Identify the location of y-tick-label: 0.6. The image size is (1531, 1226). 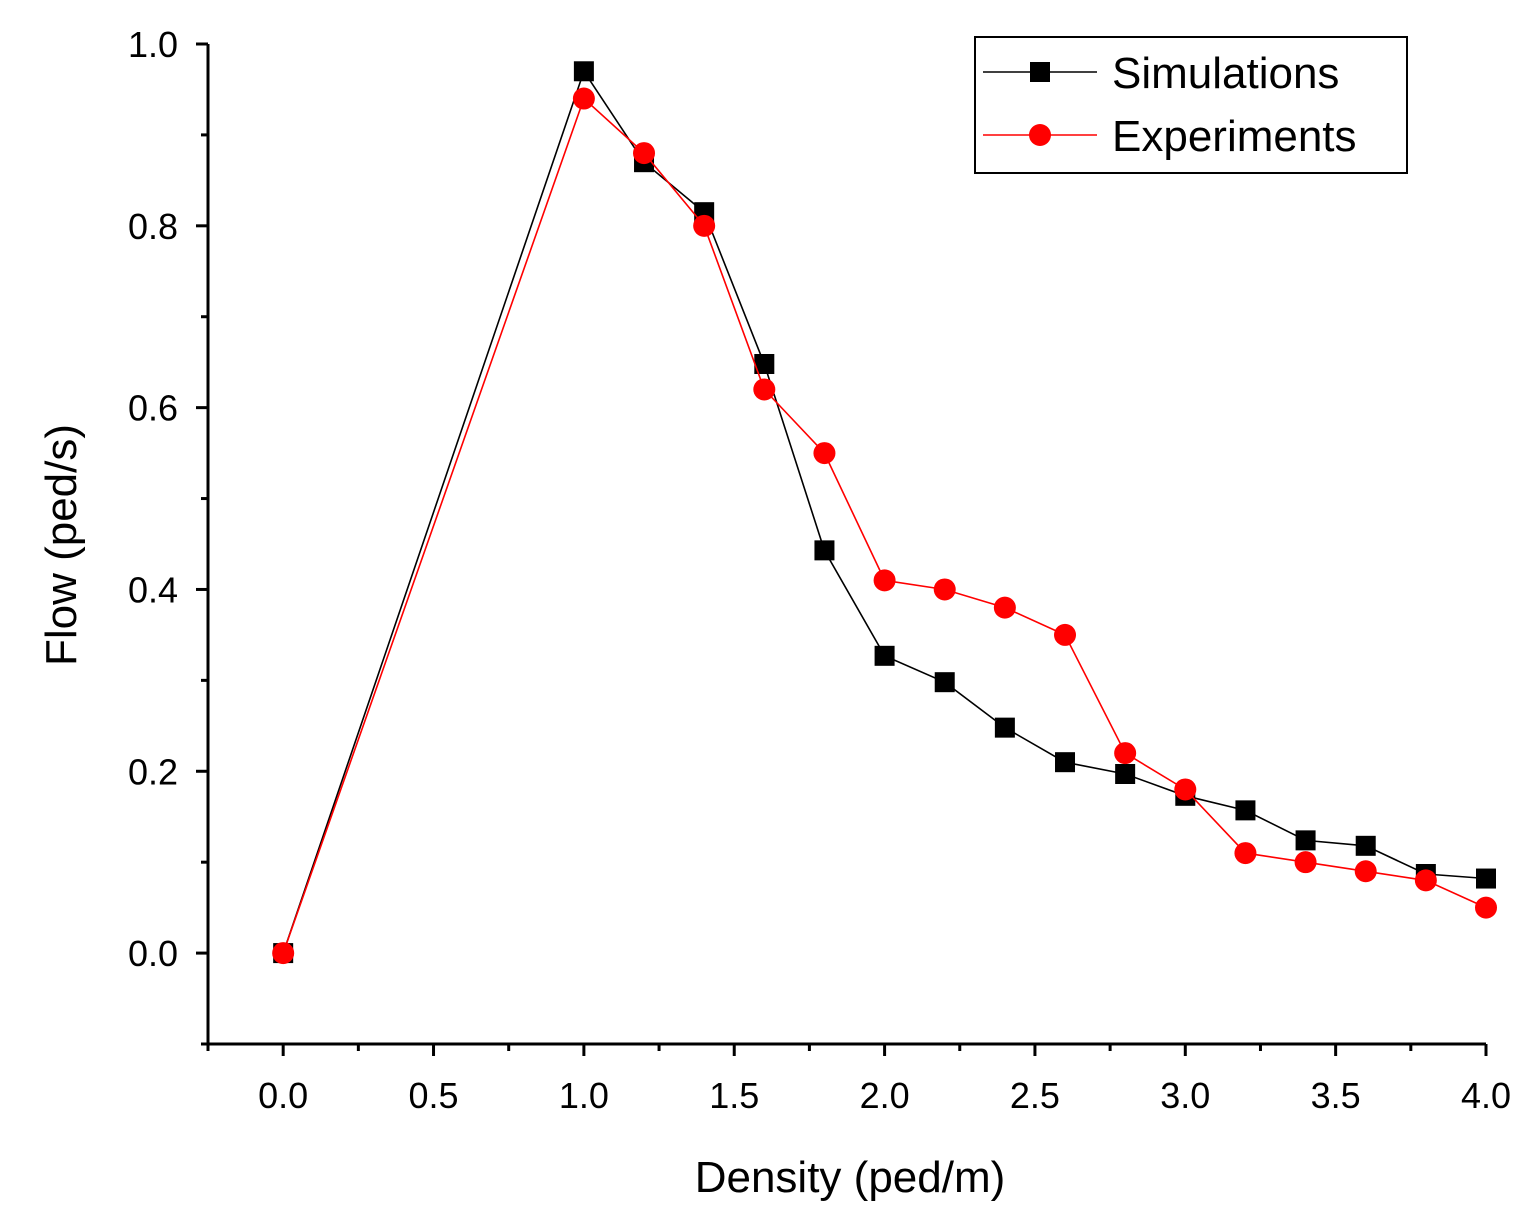
(153, 408).